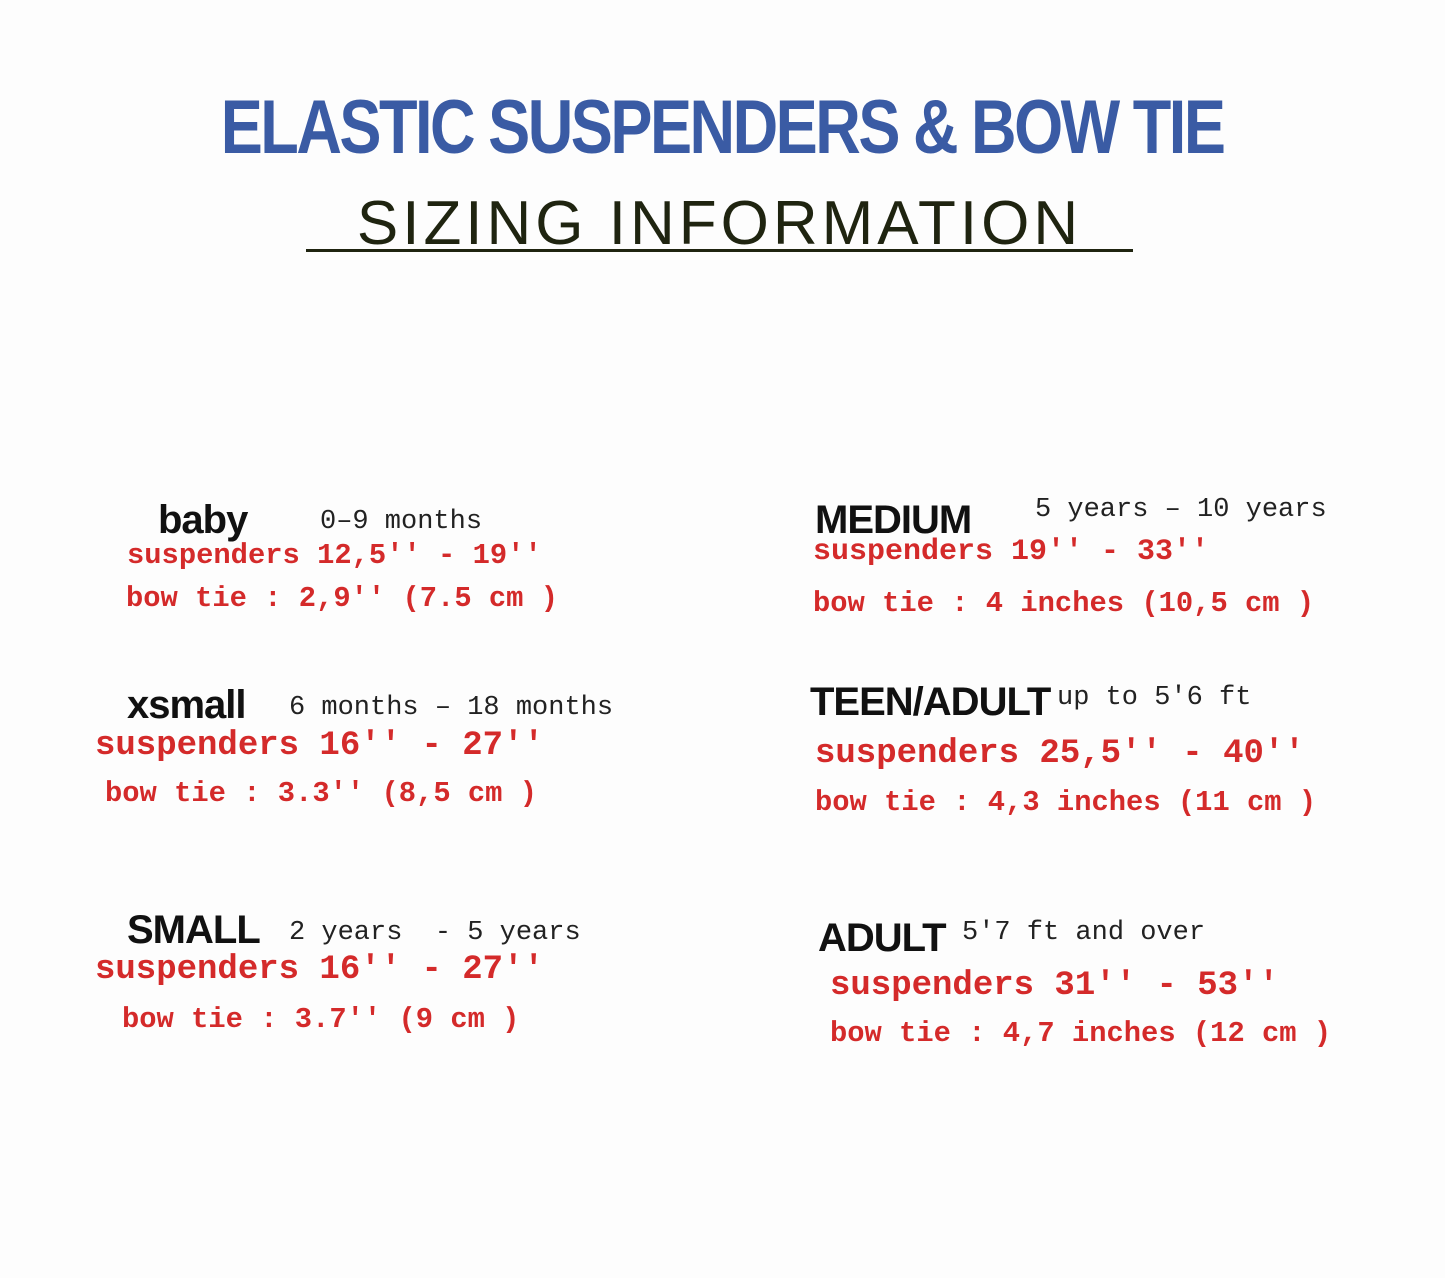 The image size is (1445, 1278). I want to click on size-age: 0–9 months, so click(401, 522).